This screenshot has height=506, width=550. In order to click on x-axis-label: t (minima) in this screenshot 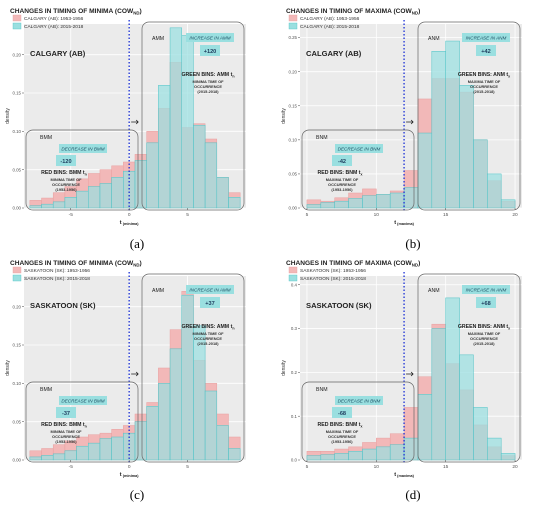, I will do `click(129, 223)`.